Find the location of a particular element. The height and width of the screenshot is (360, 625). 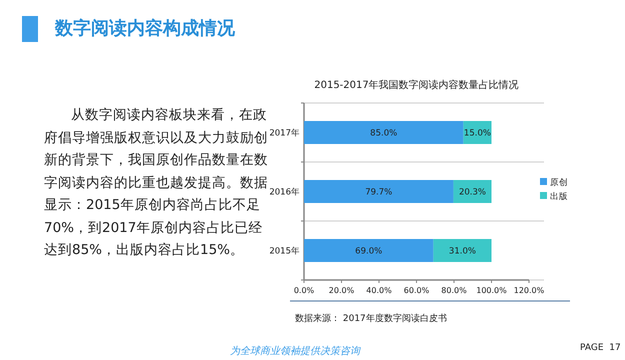

legend-label: 原创 is located at coordinates (559, 182).